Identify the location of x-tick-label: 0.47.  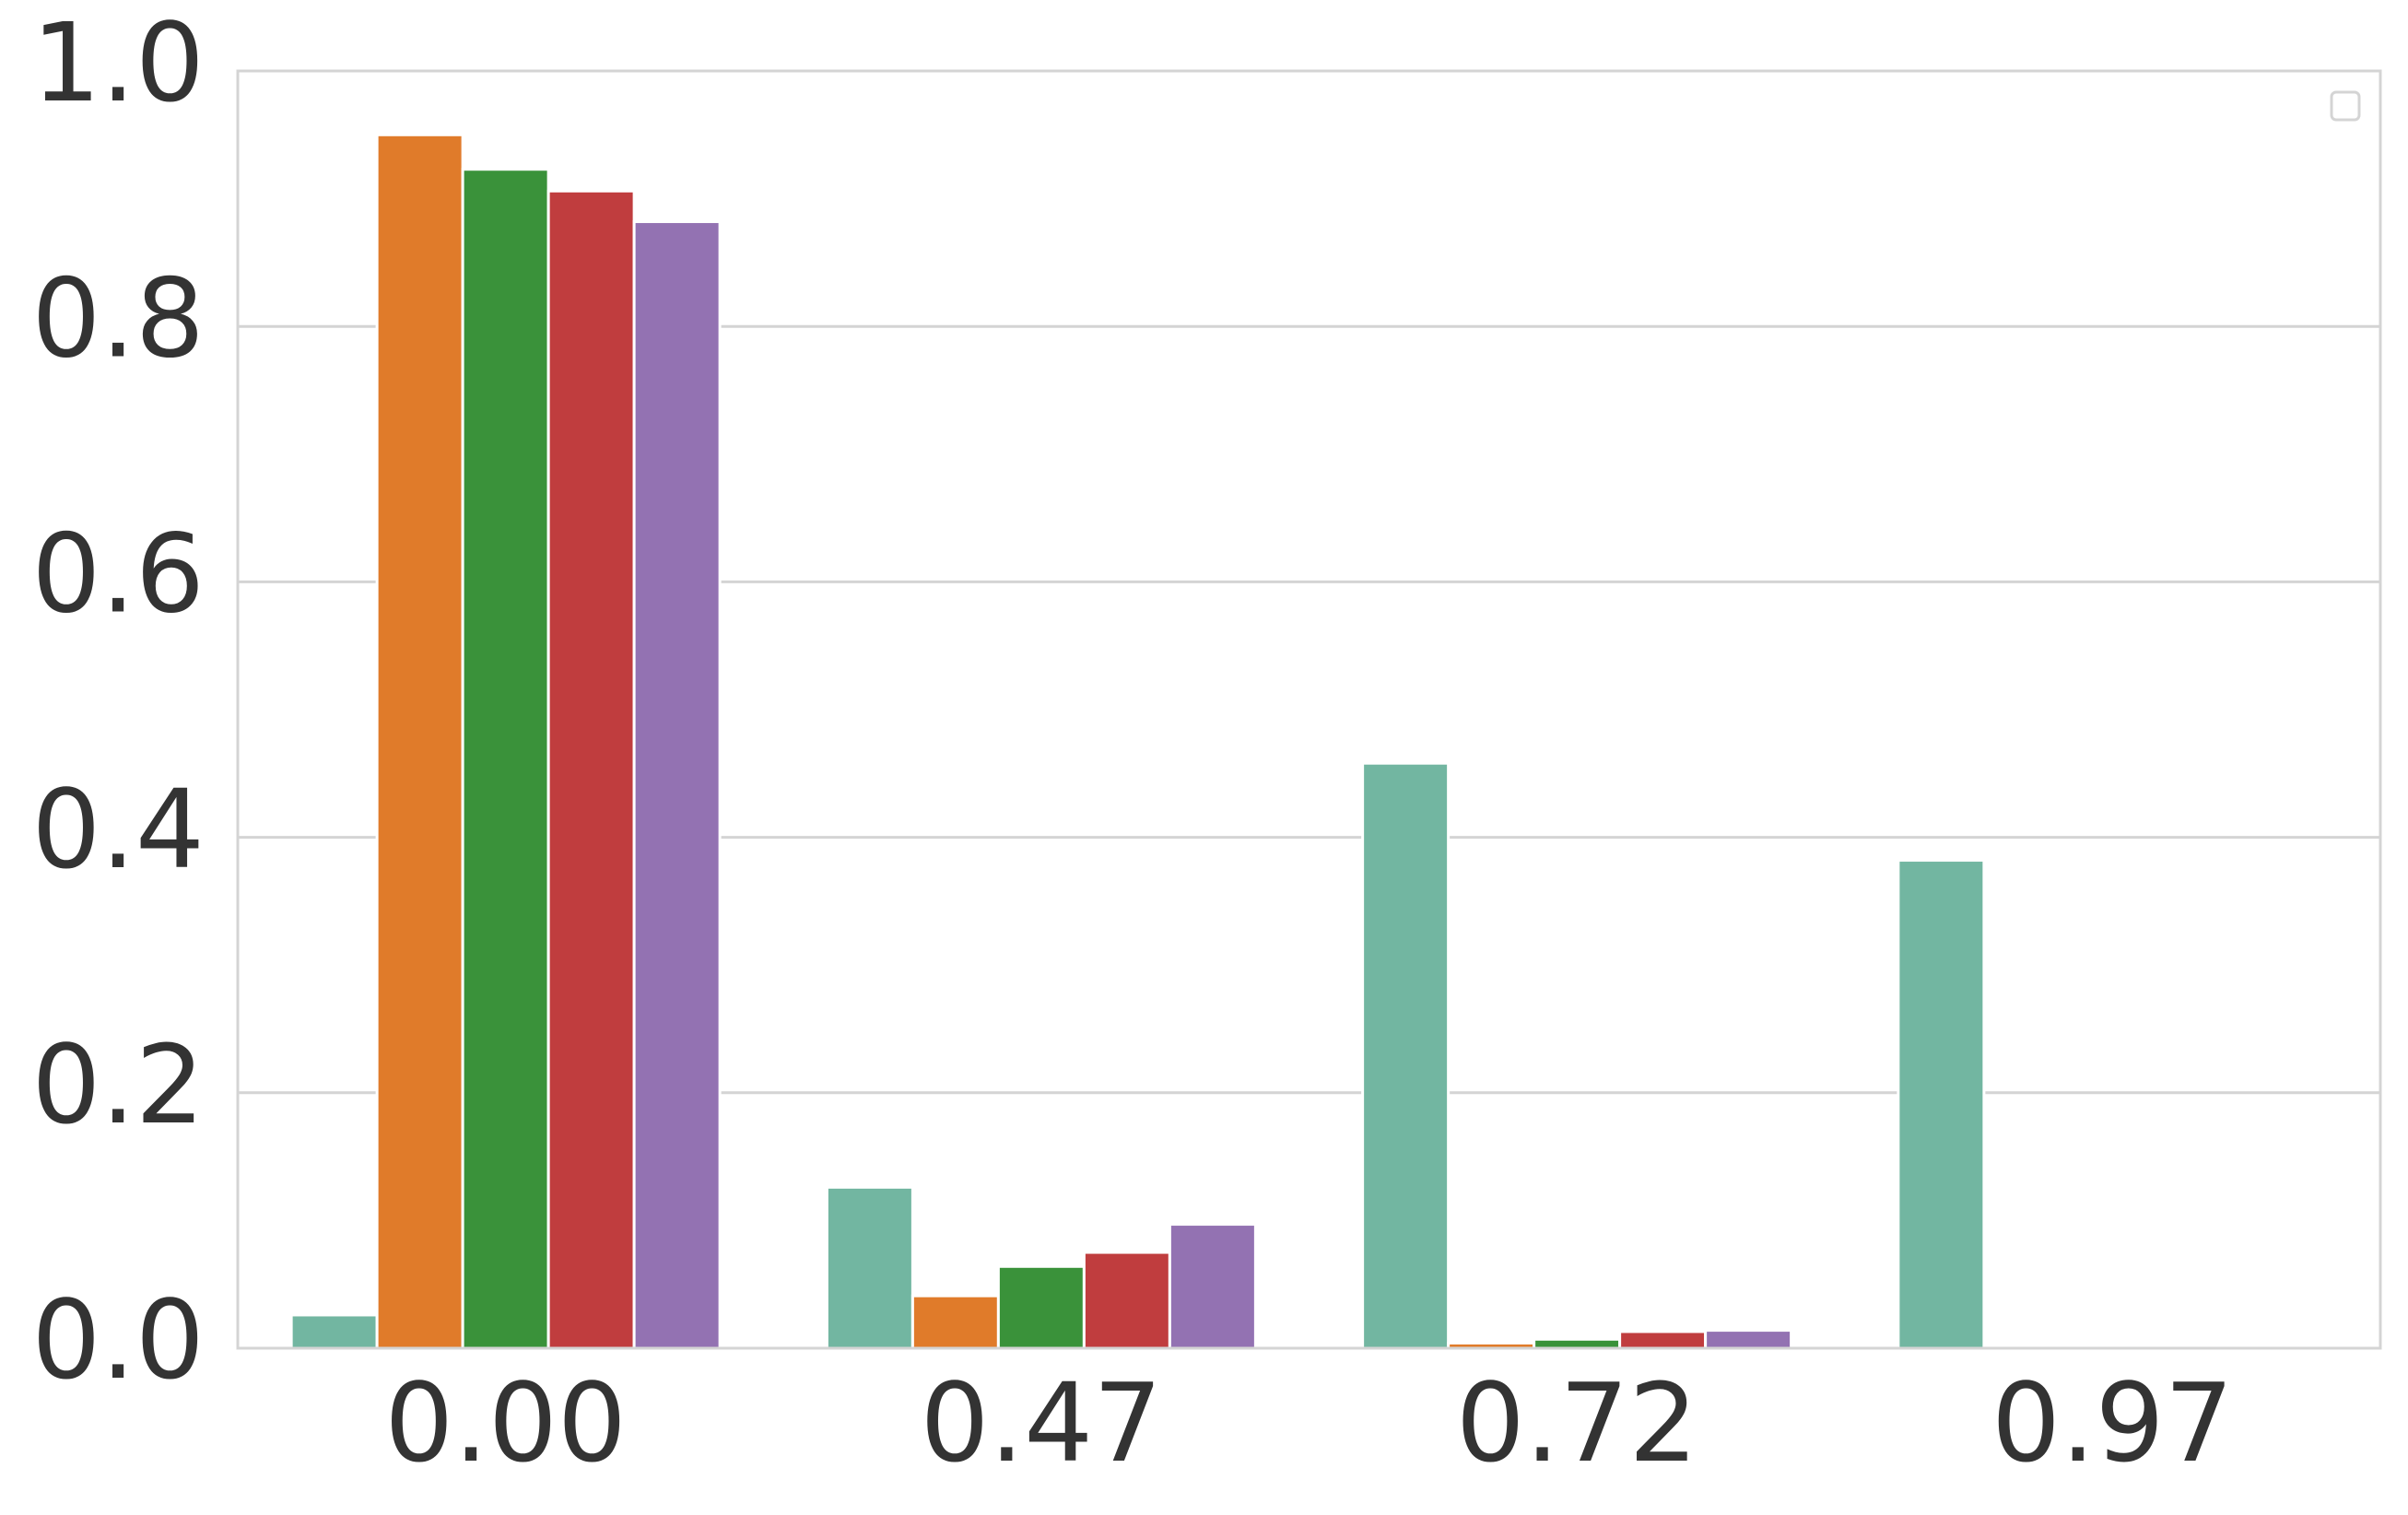
(1042, 1422).